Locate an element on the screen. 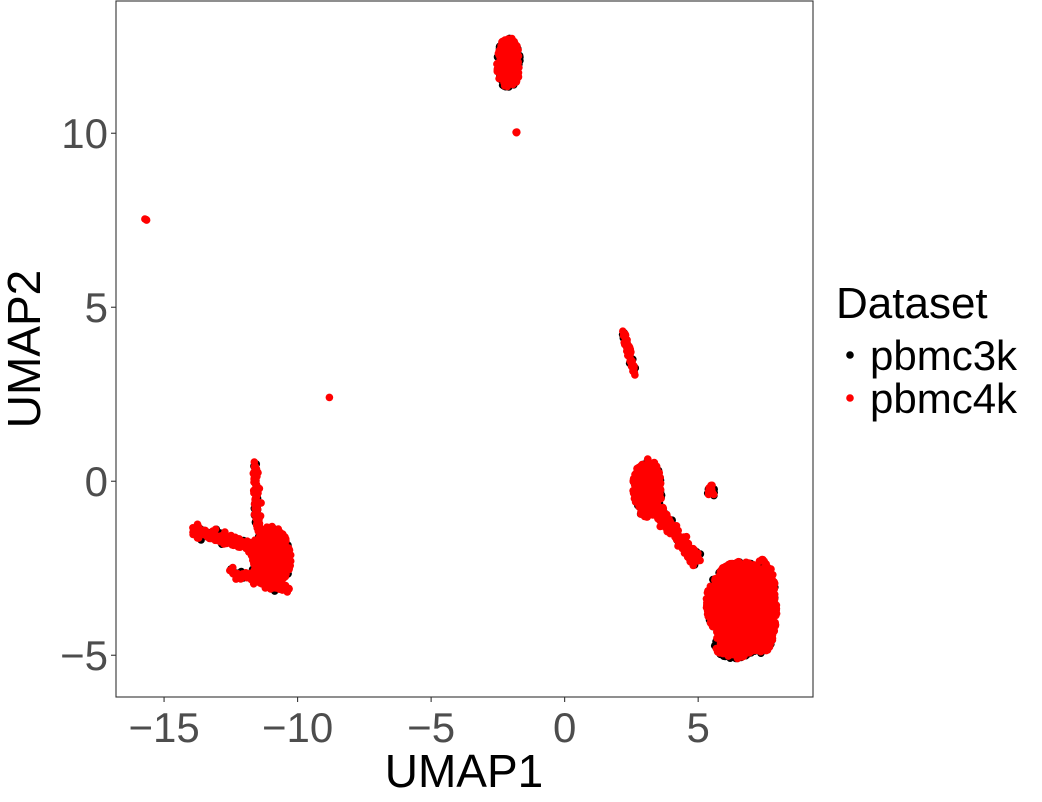 The image size is (1042, 802). x-tick-label: −10 is located at coordinates (297, 727).